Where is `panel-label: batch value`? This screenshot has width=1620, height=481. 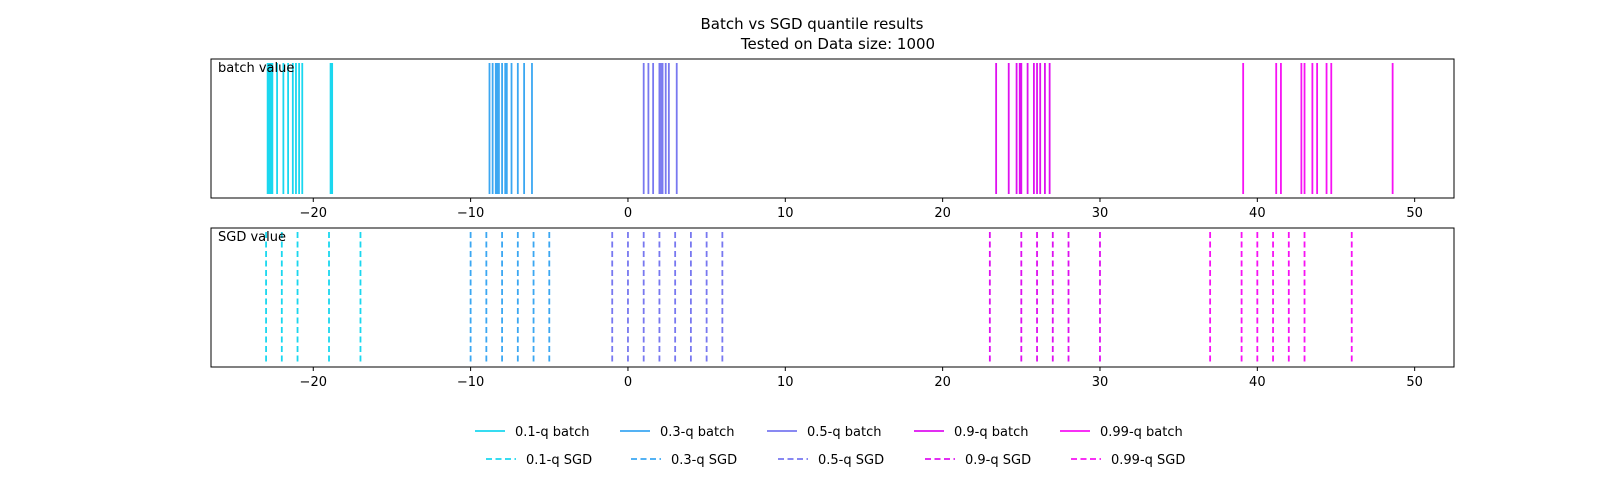
panel-label: batch value is located at coordinates (256, 68).